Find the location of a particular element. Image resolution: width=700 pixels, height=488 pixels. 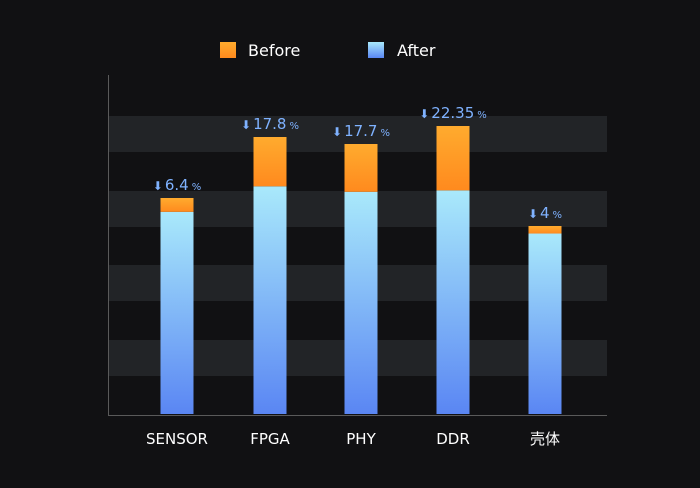

legend-swatch-after is located at coordinates (376, 50).